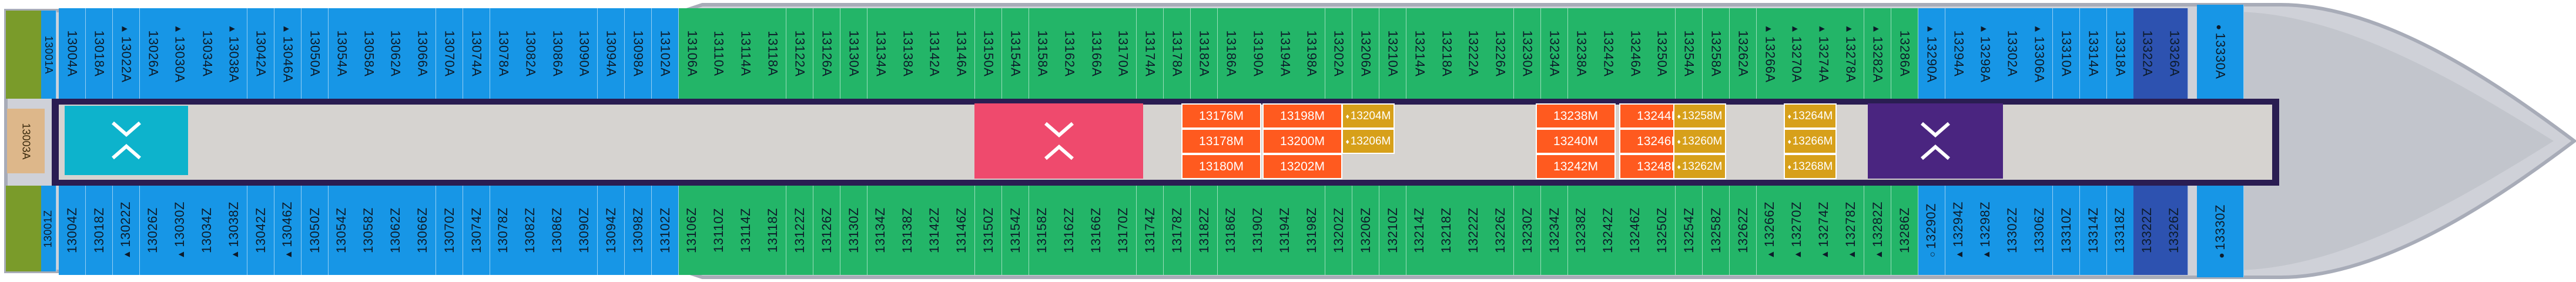  Describe the element at coordinates (1474, 53) in the screenshot. I see `cabin-13222A: 13222A` at that location.